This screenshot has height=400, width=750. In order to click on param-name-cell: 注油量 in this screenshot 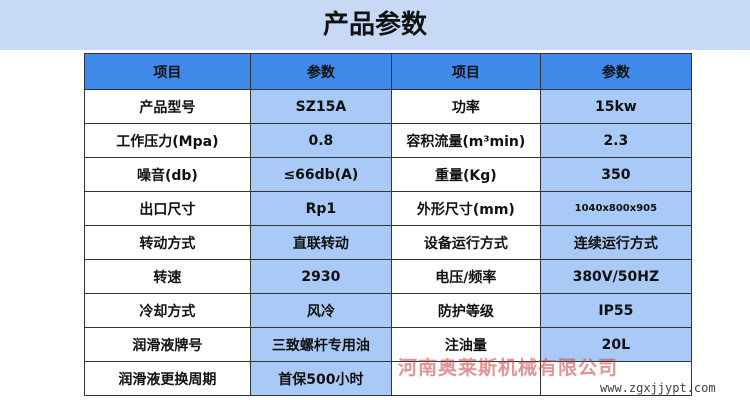, I will do `click(466, 344)`.